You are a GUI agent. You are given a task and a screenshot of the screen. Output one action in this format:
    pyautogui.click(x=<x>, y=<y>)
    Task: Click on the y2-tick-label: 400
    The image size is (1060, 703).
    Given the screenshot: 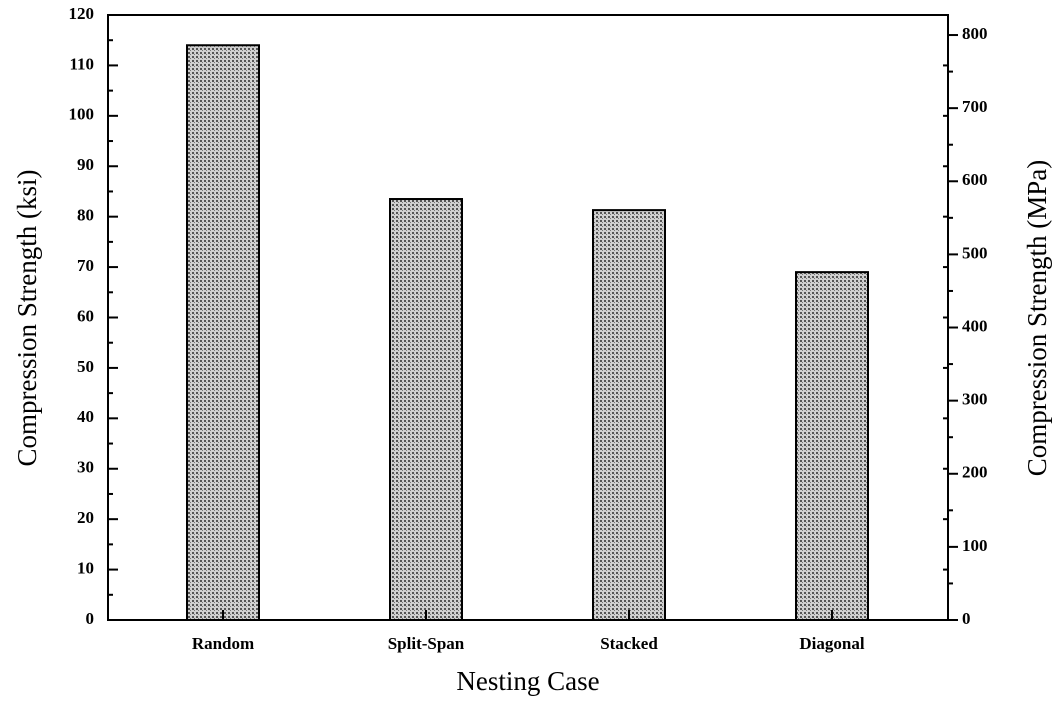 What is the action you would take?
    pyautogui.click(x=975, y=325)
    